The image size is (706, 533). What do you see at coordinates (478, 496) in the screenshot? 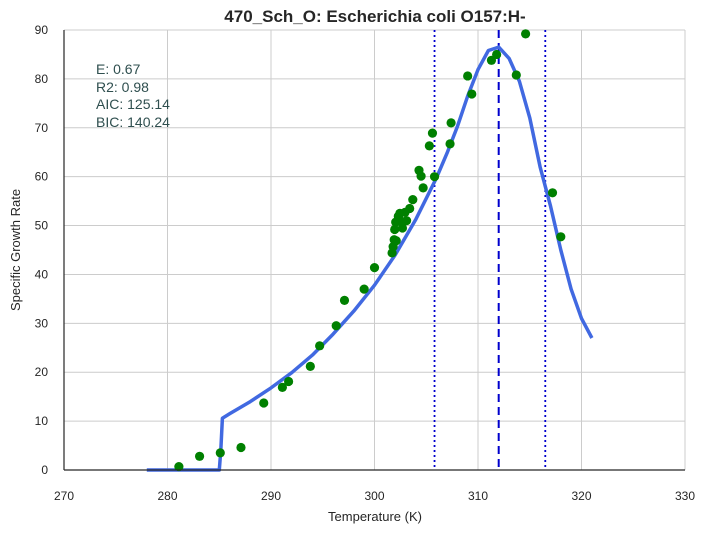
I see `x-tick-label: 310` at bounding box center [478, 496].